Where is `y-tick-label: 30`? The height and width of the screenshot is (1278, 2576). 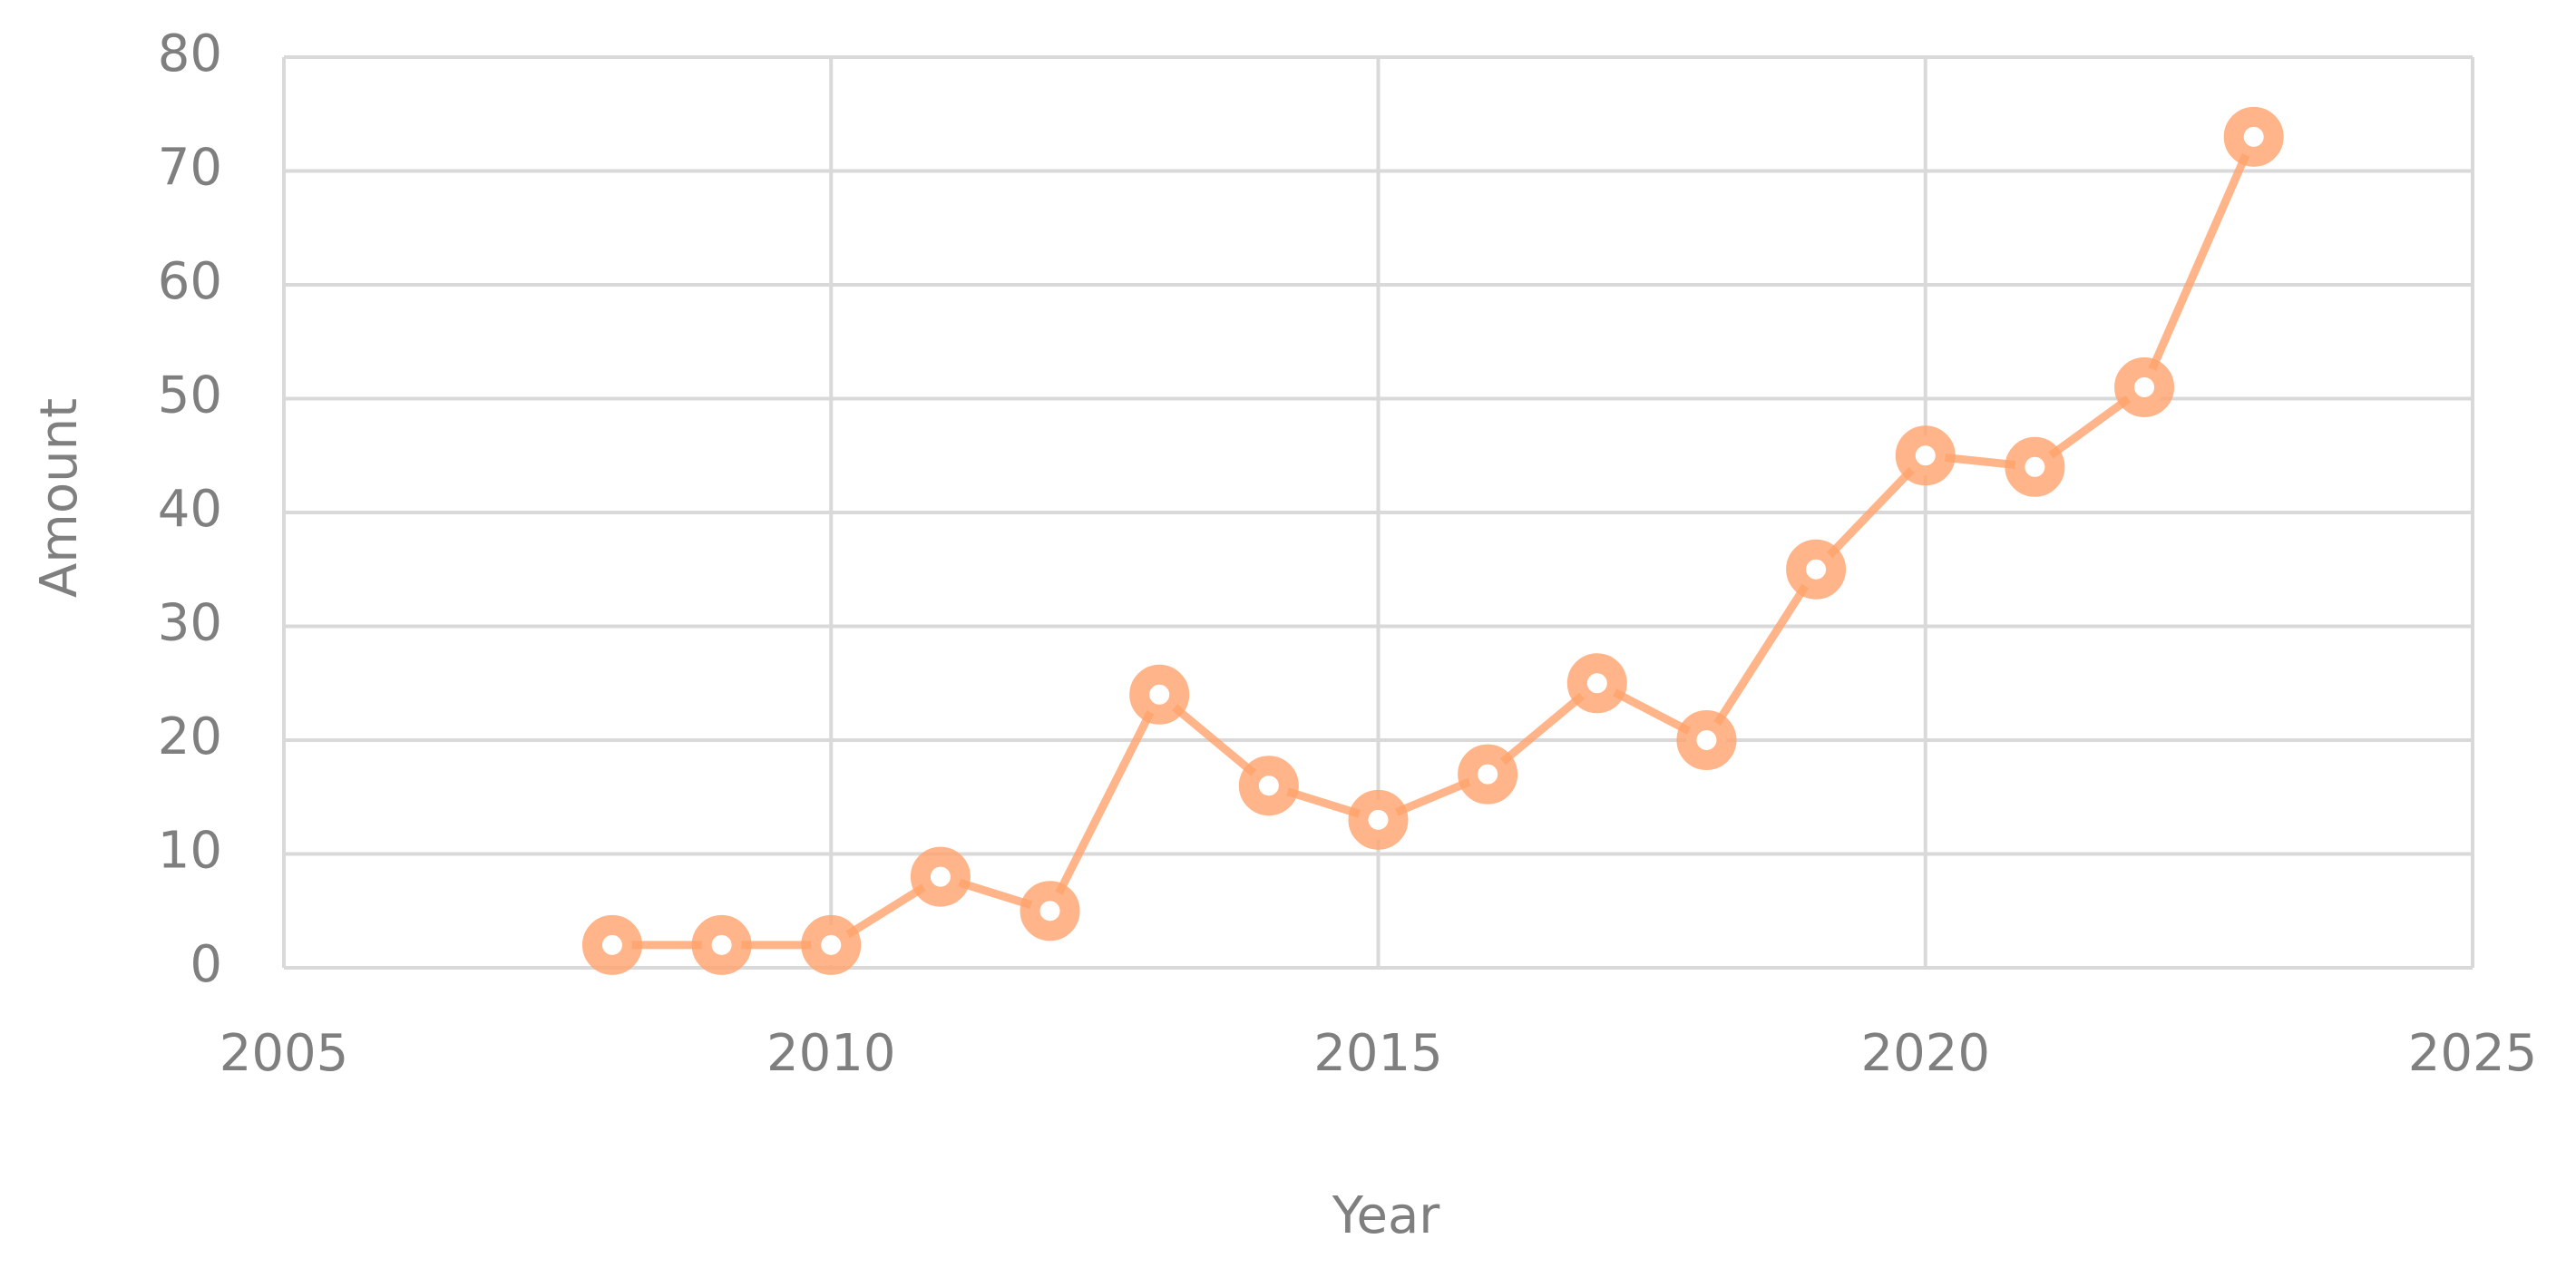
y-tick-label: 30 is located at coordinates (190, 623).